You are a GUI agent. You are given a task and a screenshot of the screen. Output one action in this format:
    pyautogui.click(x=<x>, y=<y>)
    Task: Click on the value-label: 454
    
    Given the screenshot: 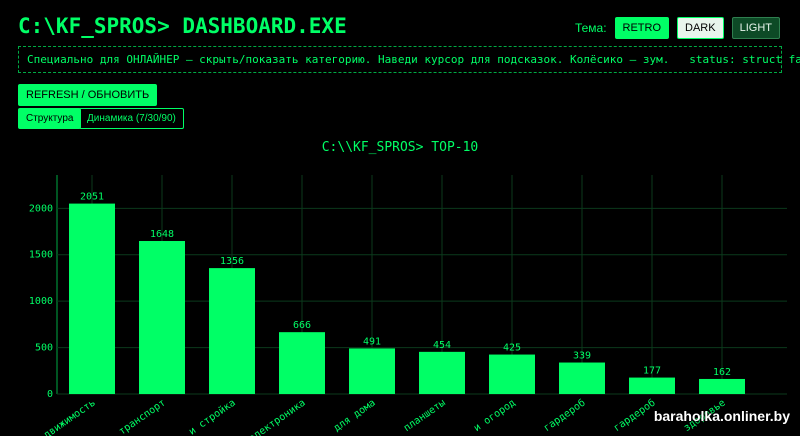 What is the action you would take?
    pyautogui.click(x=442, y=345)
    